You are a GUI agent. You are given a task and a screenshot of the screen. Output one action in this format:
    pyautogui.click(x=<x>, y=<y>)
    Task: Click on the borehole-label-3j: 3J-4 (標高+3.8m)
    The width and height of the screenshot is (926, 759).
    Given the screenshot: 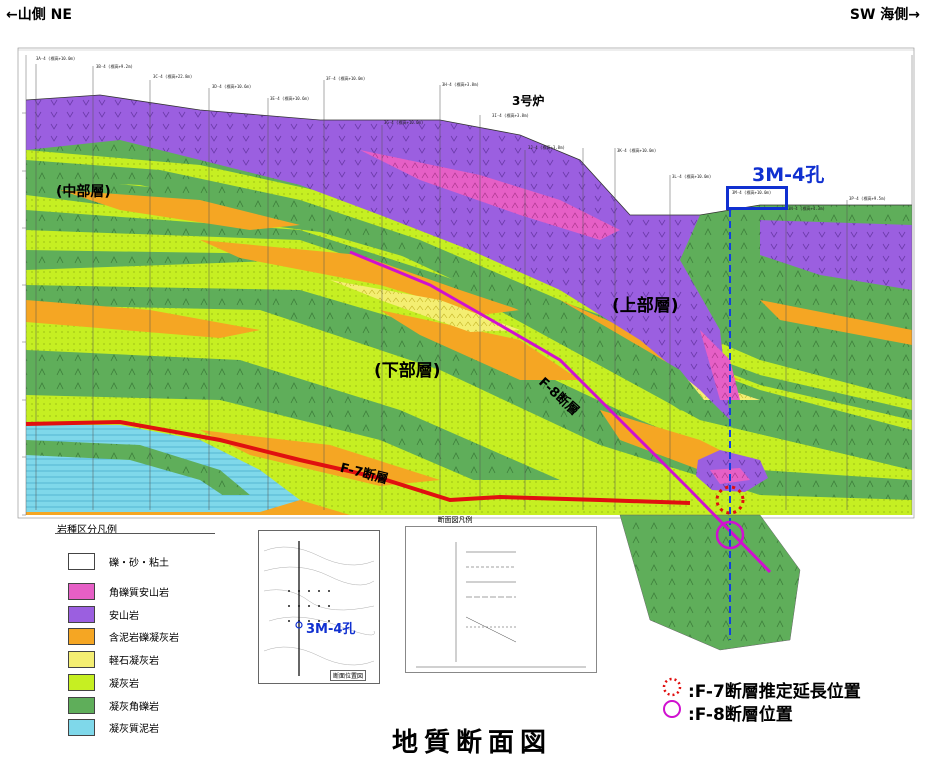 What is the action you would take?
    pyautogui.click(x=546, y=147)
    